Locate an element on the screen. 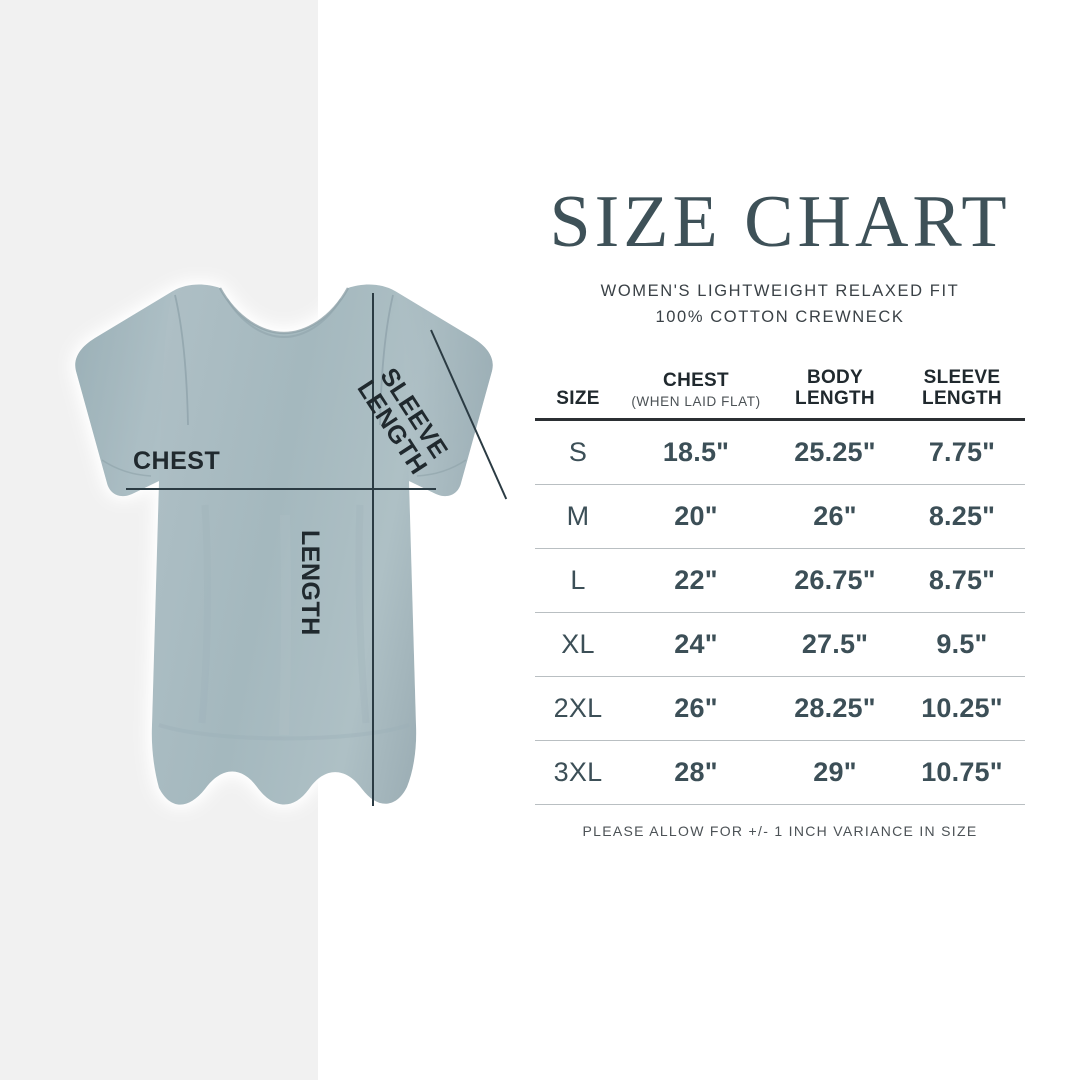  cell-size: 3XL is located at coordinates (578, 772).